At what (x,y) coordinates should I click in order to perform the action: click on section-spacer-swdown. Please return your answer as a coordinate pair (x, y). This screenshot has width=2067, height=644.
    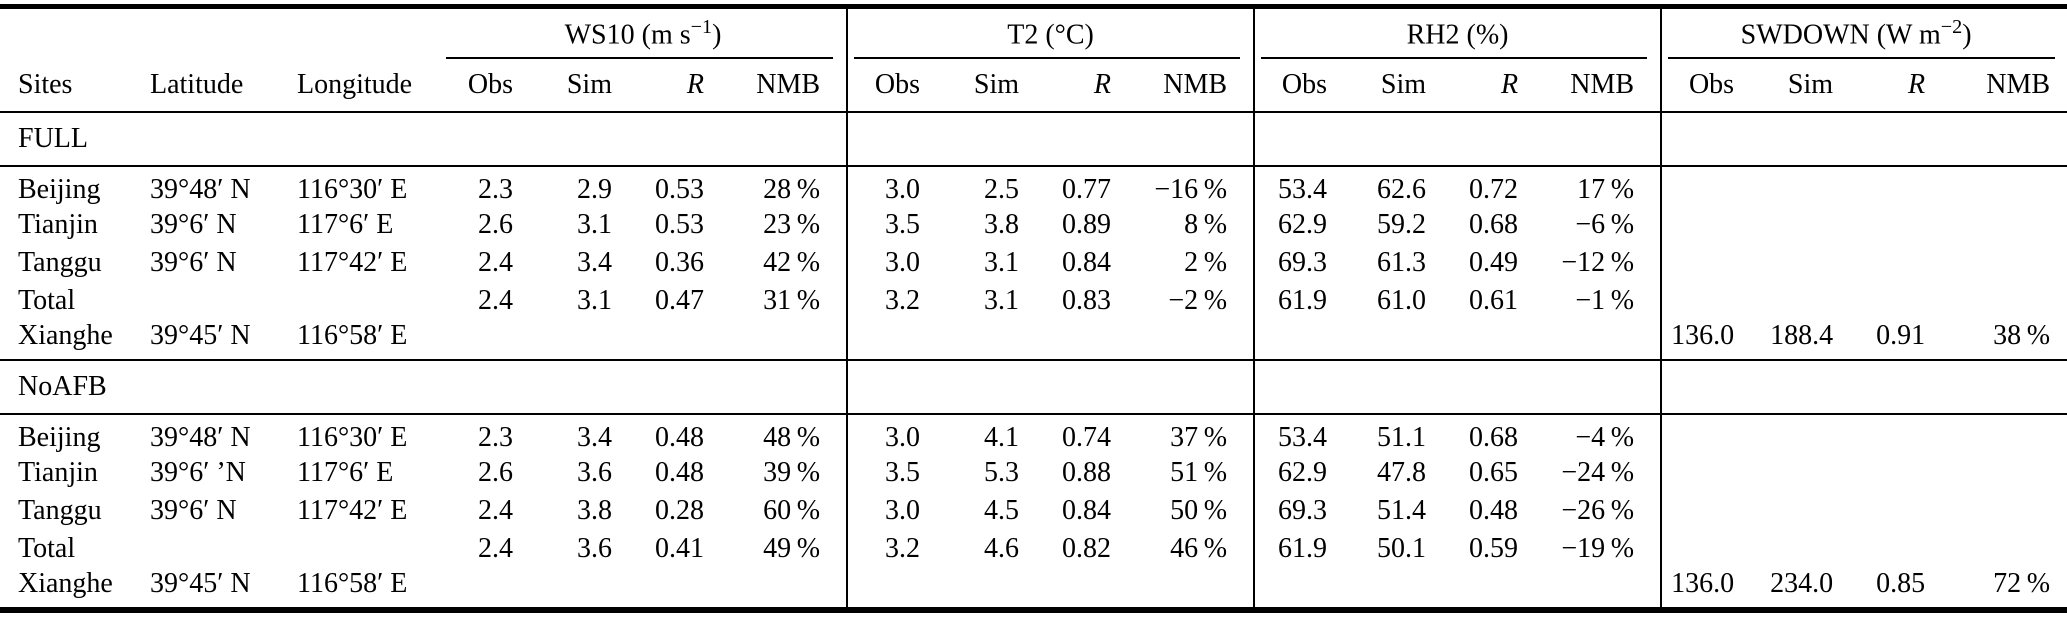
    Looking at the image, I should click on (1863, 138).